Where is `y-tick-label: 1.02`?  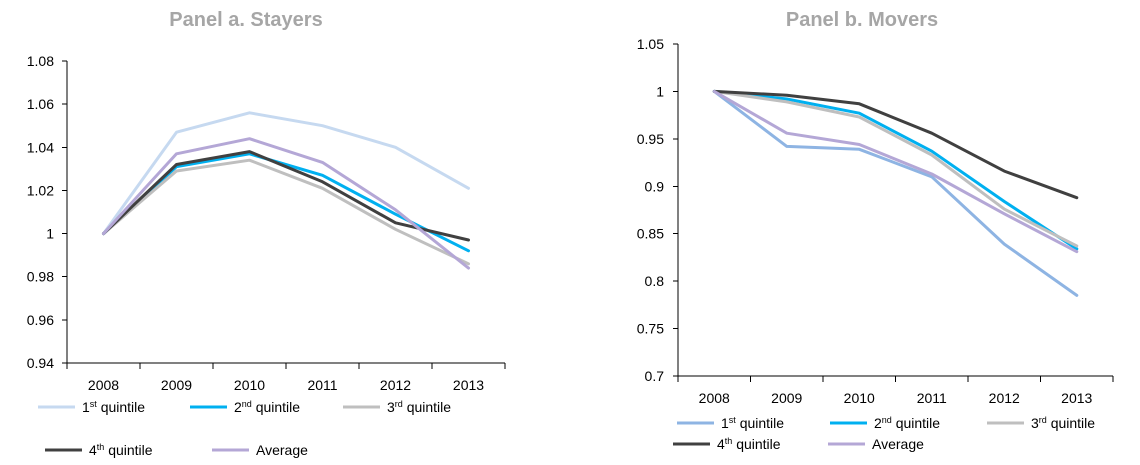
y-tick-label: 1.02 is located at coordinates (40, 190).